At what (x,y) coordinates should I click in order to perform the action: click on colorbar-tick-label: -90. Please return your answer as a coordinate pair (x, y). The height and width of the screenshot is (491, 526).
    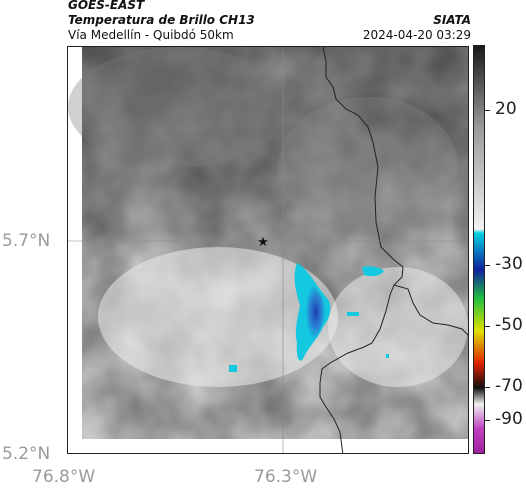
    Looking at the image, I should click on (509, 419).